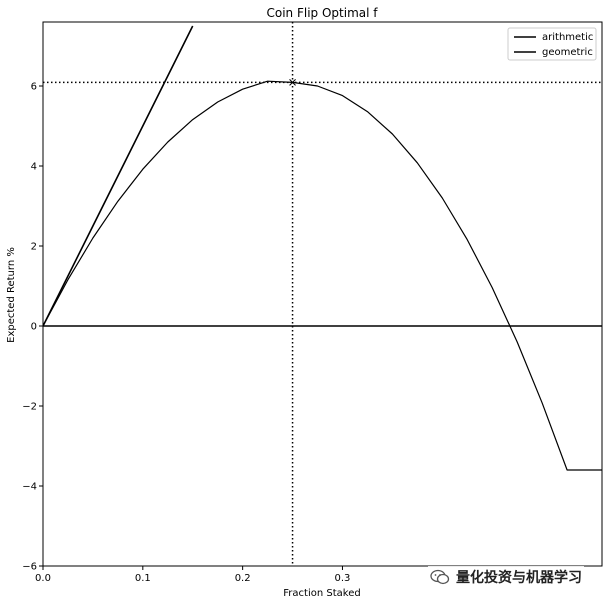 Image resolution: width=611 pixels, height=604 pixels. What do you see at coordinates (34, 327) in the screenshot?
I see `y-tick-label: 0` at bounding box center [34, 327].